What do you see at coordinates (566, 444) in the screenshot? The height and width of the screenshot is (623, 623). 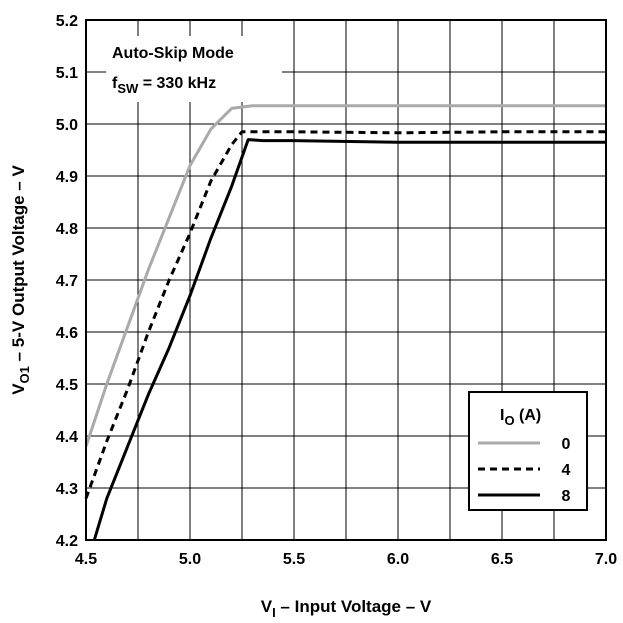 I see `legend-label-0: 0` at bounding box center [566, 444].